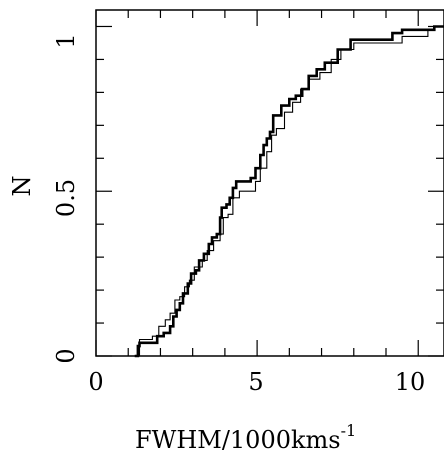  Describe the element at coordinates (66, 355) in the screenshot. I see `y-tick-label-0: 0` at that location.